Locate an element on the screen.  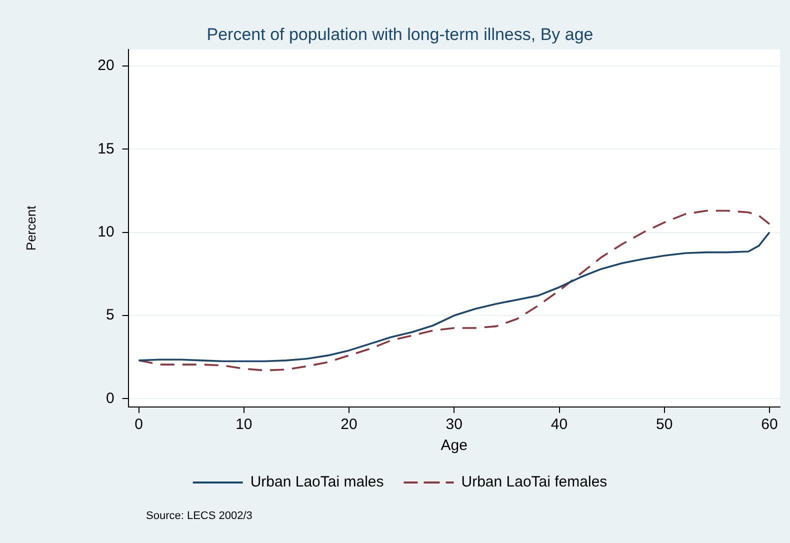
y-tick-label: 5 is located at coordinates (110, 315).